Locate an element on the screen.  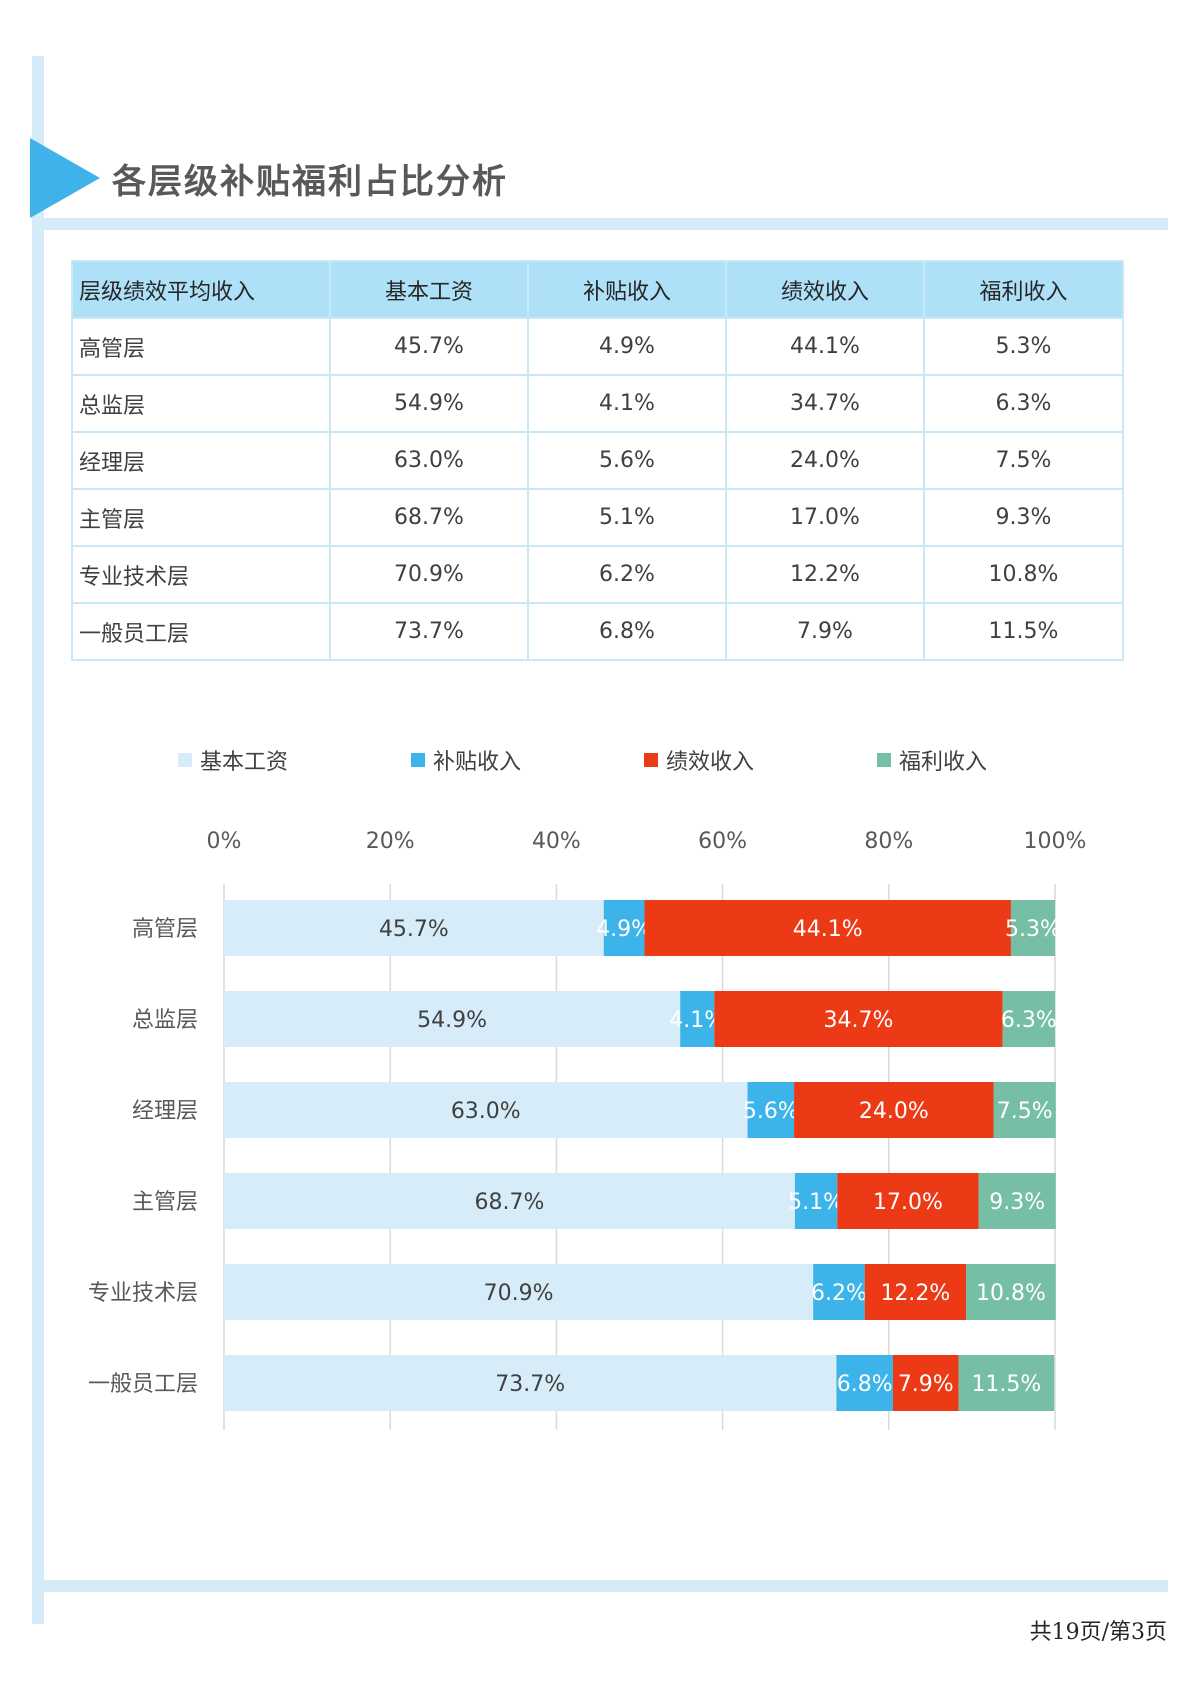
table-row: 经理层 63.0% 5.6% 24.0% 7.5% is located at coordinates (597, 460).